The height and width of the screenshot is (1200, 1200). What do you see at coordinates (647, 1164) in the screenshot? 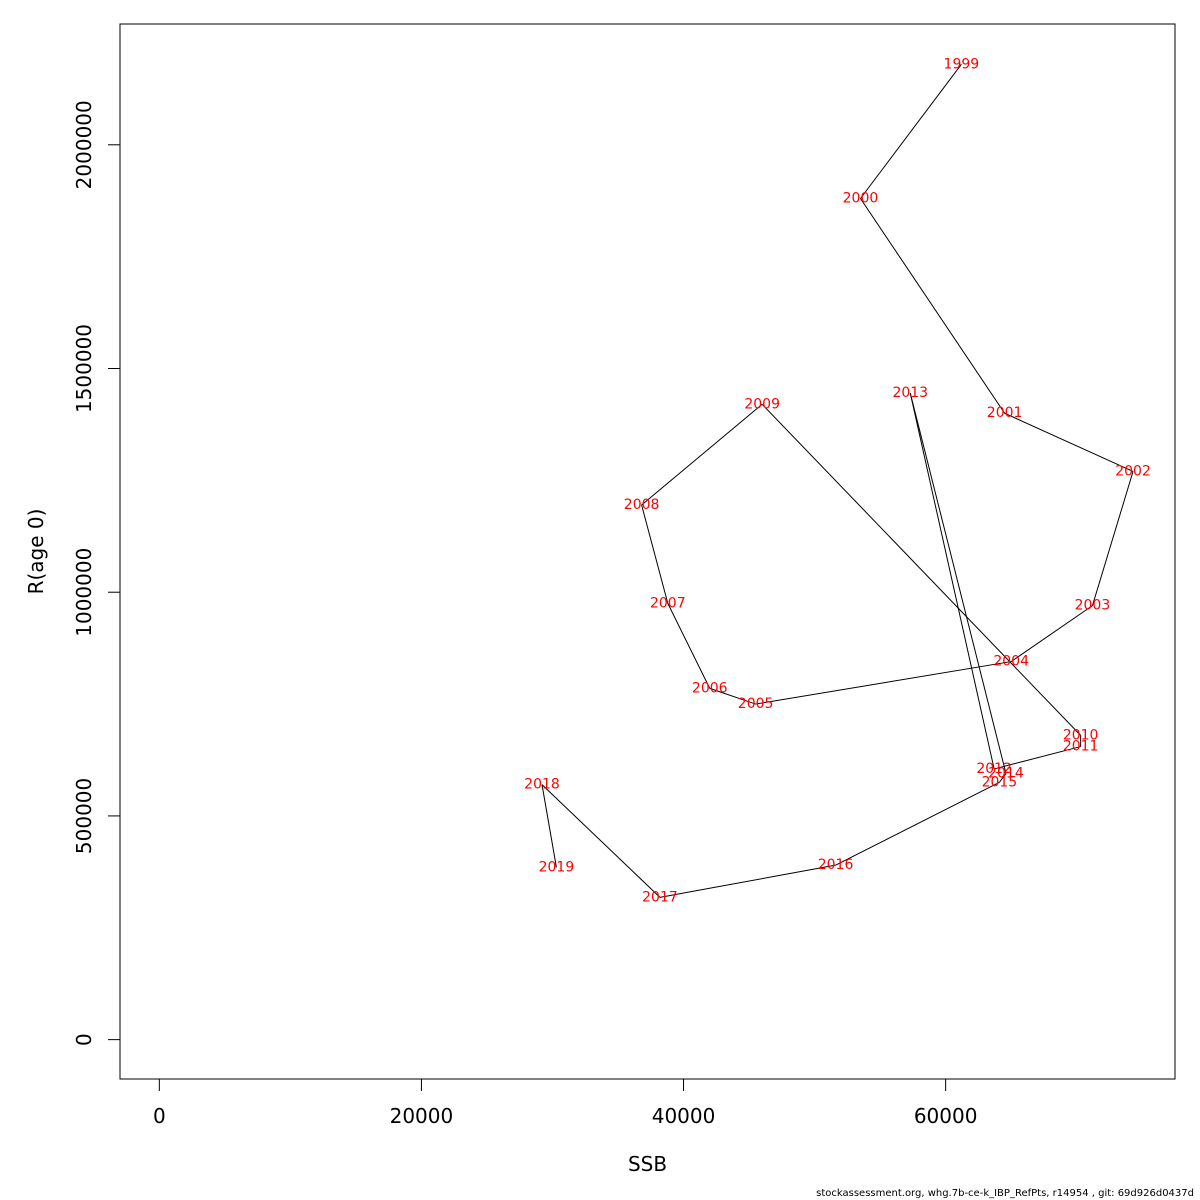
I see `x-axis-title: SSB` at bounding box center [647, 1164].